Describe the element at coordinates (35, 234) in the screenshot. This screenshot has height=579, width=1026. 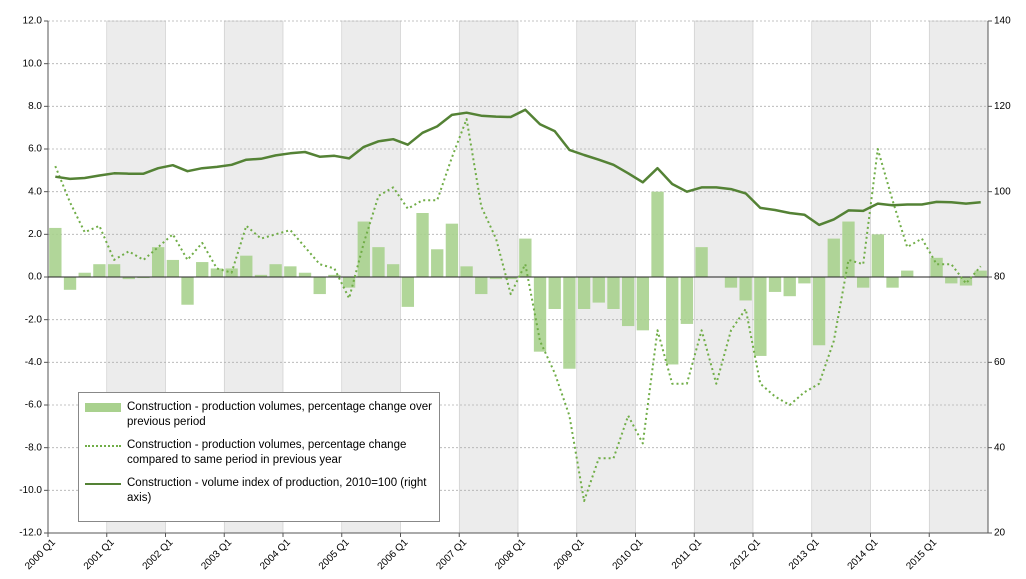
I see `y-tick-label: 2.0` at that location.